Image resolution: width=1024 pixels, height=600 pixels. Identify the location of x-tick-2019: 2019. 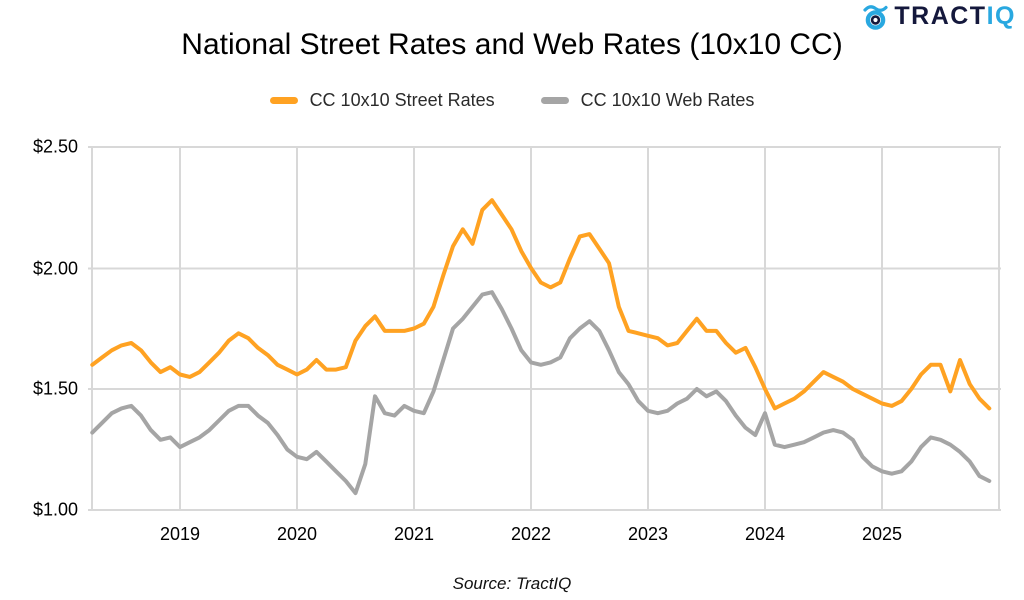
(180, 534).